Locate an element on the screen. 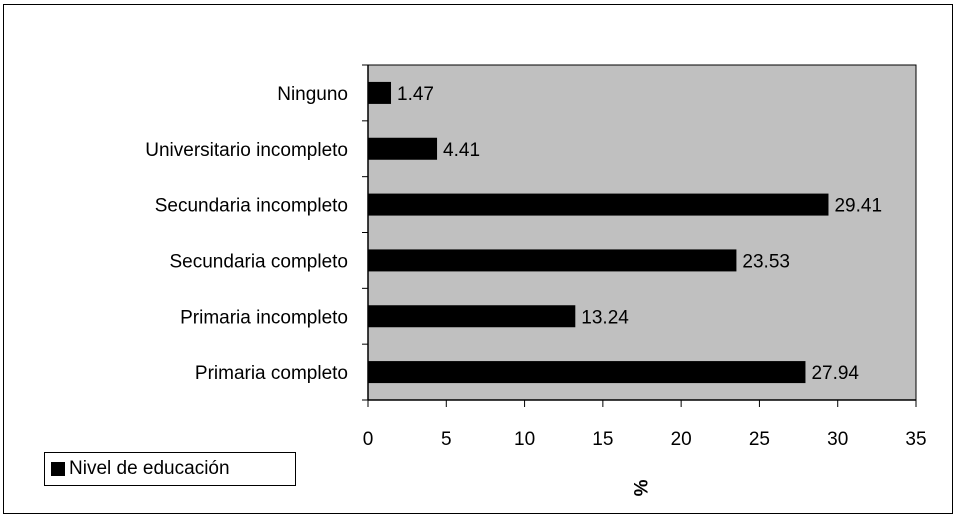 The image size is (957, 514). legend: Nivel de educación is located at coordinates (170, 469).